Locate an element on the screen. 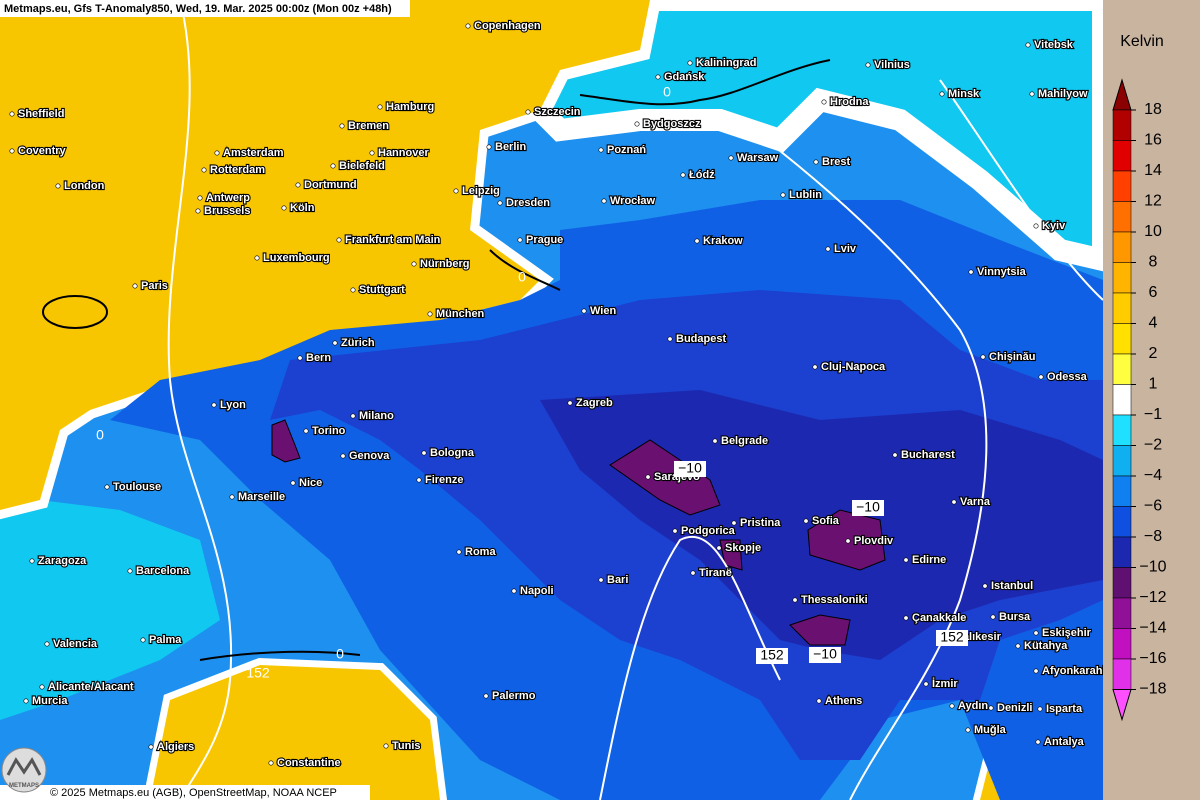 This screenshot has width=1200, height=800. city-label: Bologna is located at coordinates (452, 453).